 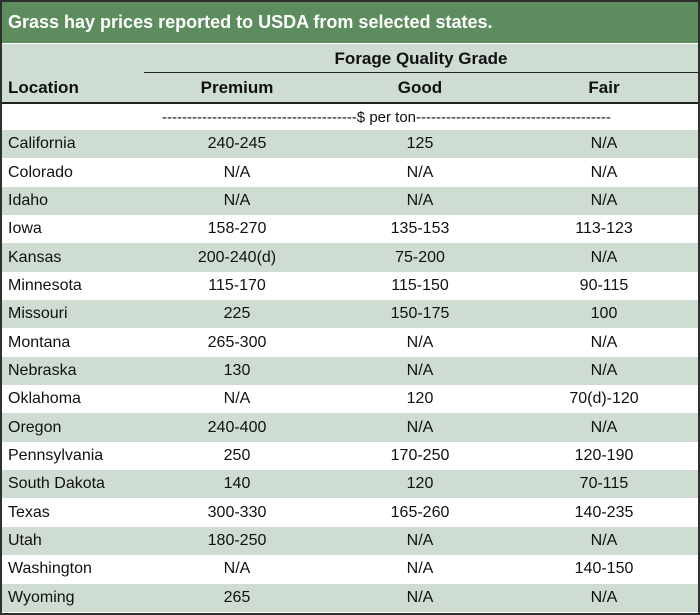 What do you see at coordinates (604, 314) in the screenshot?
I see `fair-cell: 100` at bounding box center [604, 314].